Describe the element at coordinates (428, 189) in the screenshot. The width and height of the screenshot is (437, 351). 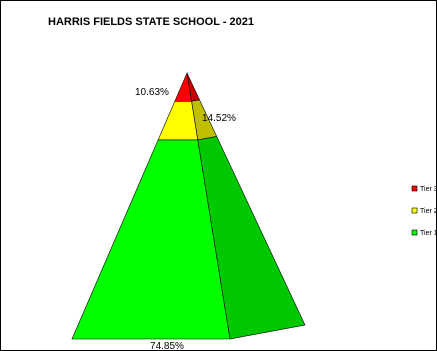
I see `legend-label-tier-3: Tier 3` at that location.